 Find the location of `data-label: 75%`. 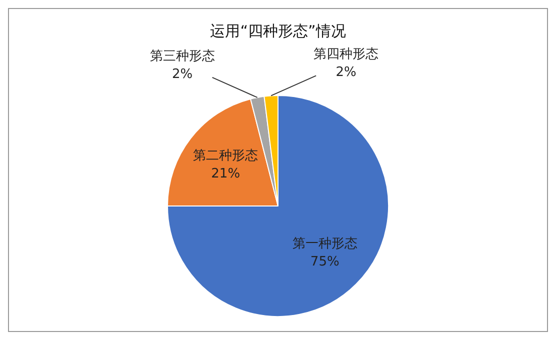

data-label: 75% is located at coordinates (325, 262).